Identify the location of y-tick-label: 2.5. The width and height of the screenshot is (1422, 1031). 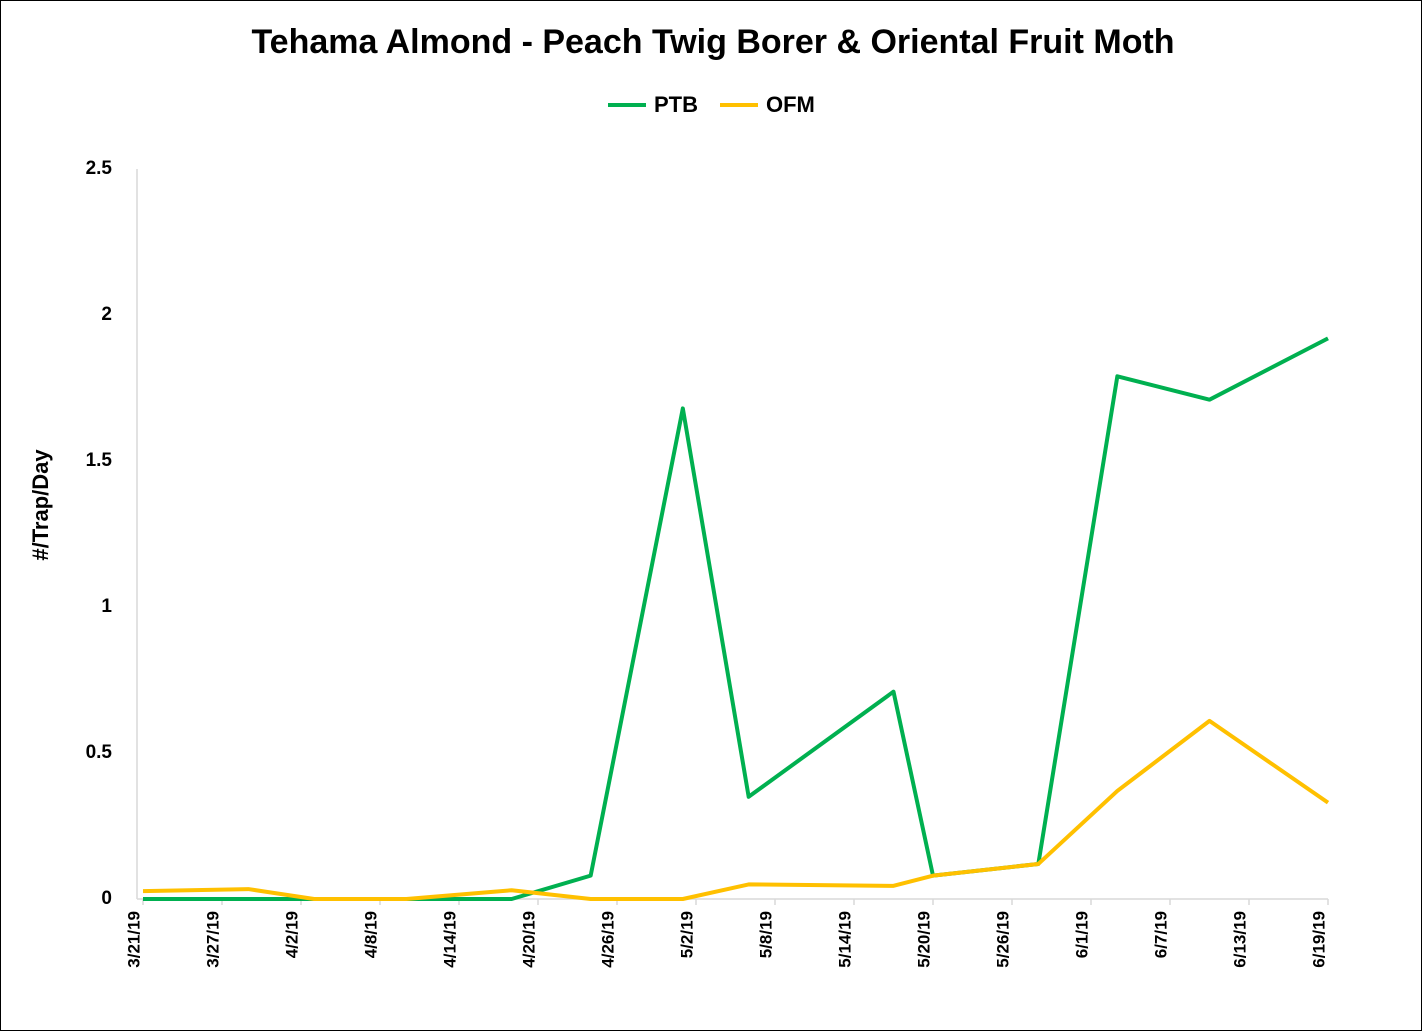
(99, 168).